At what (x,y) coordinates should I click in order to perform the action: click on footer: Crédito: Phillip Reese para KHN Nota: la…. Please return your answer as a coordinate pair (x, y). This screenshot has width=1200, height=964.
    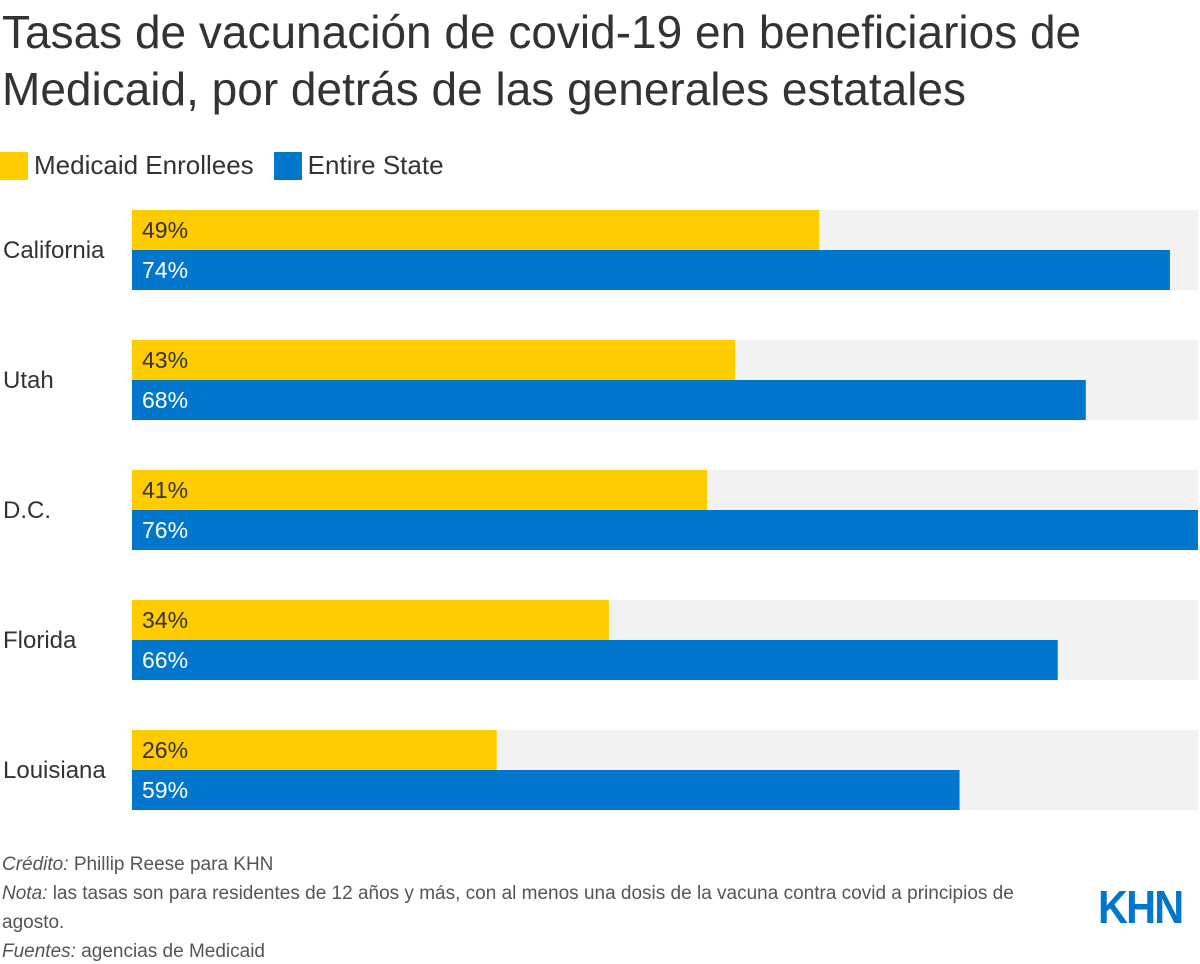
    Looking at the image, I should click on (532, 907).